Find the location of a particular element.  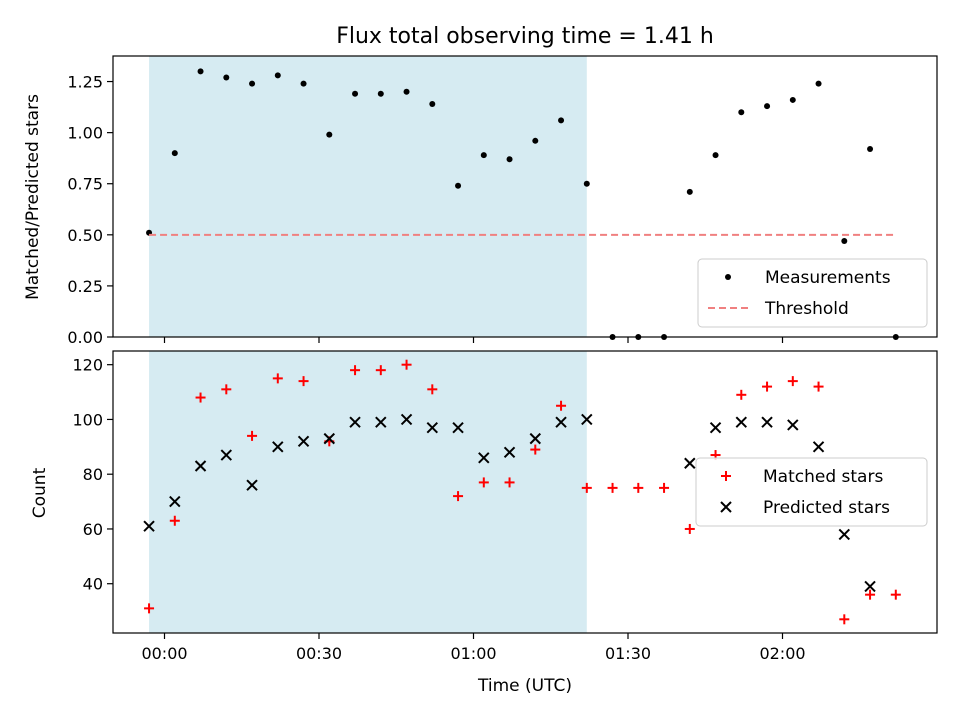

bottom-x-axis: 00:00 00:30 01:00 01:30 02:00 is located at coordinates (473, 648).